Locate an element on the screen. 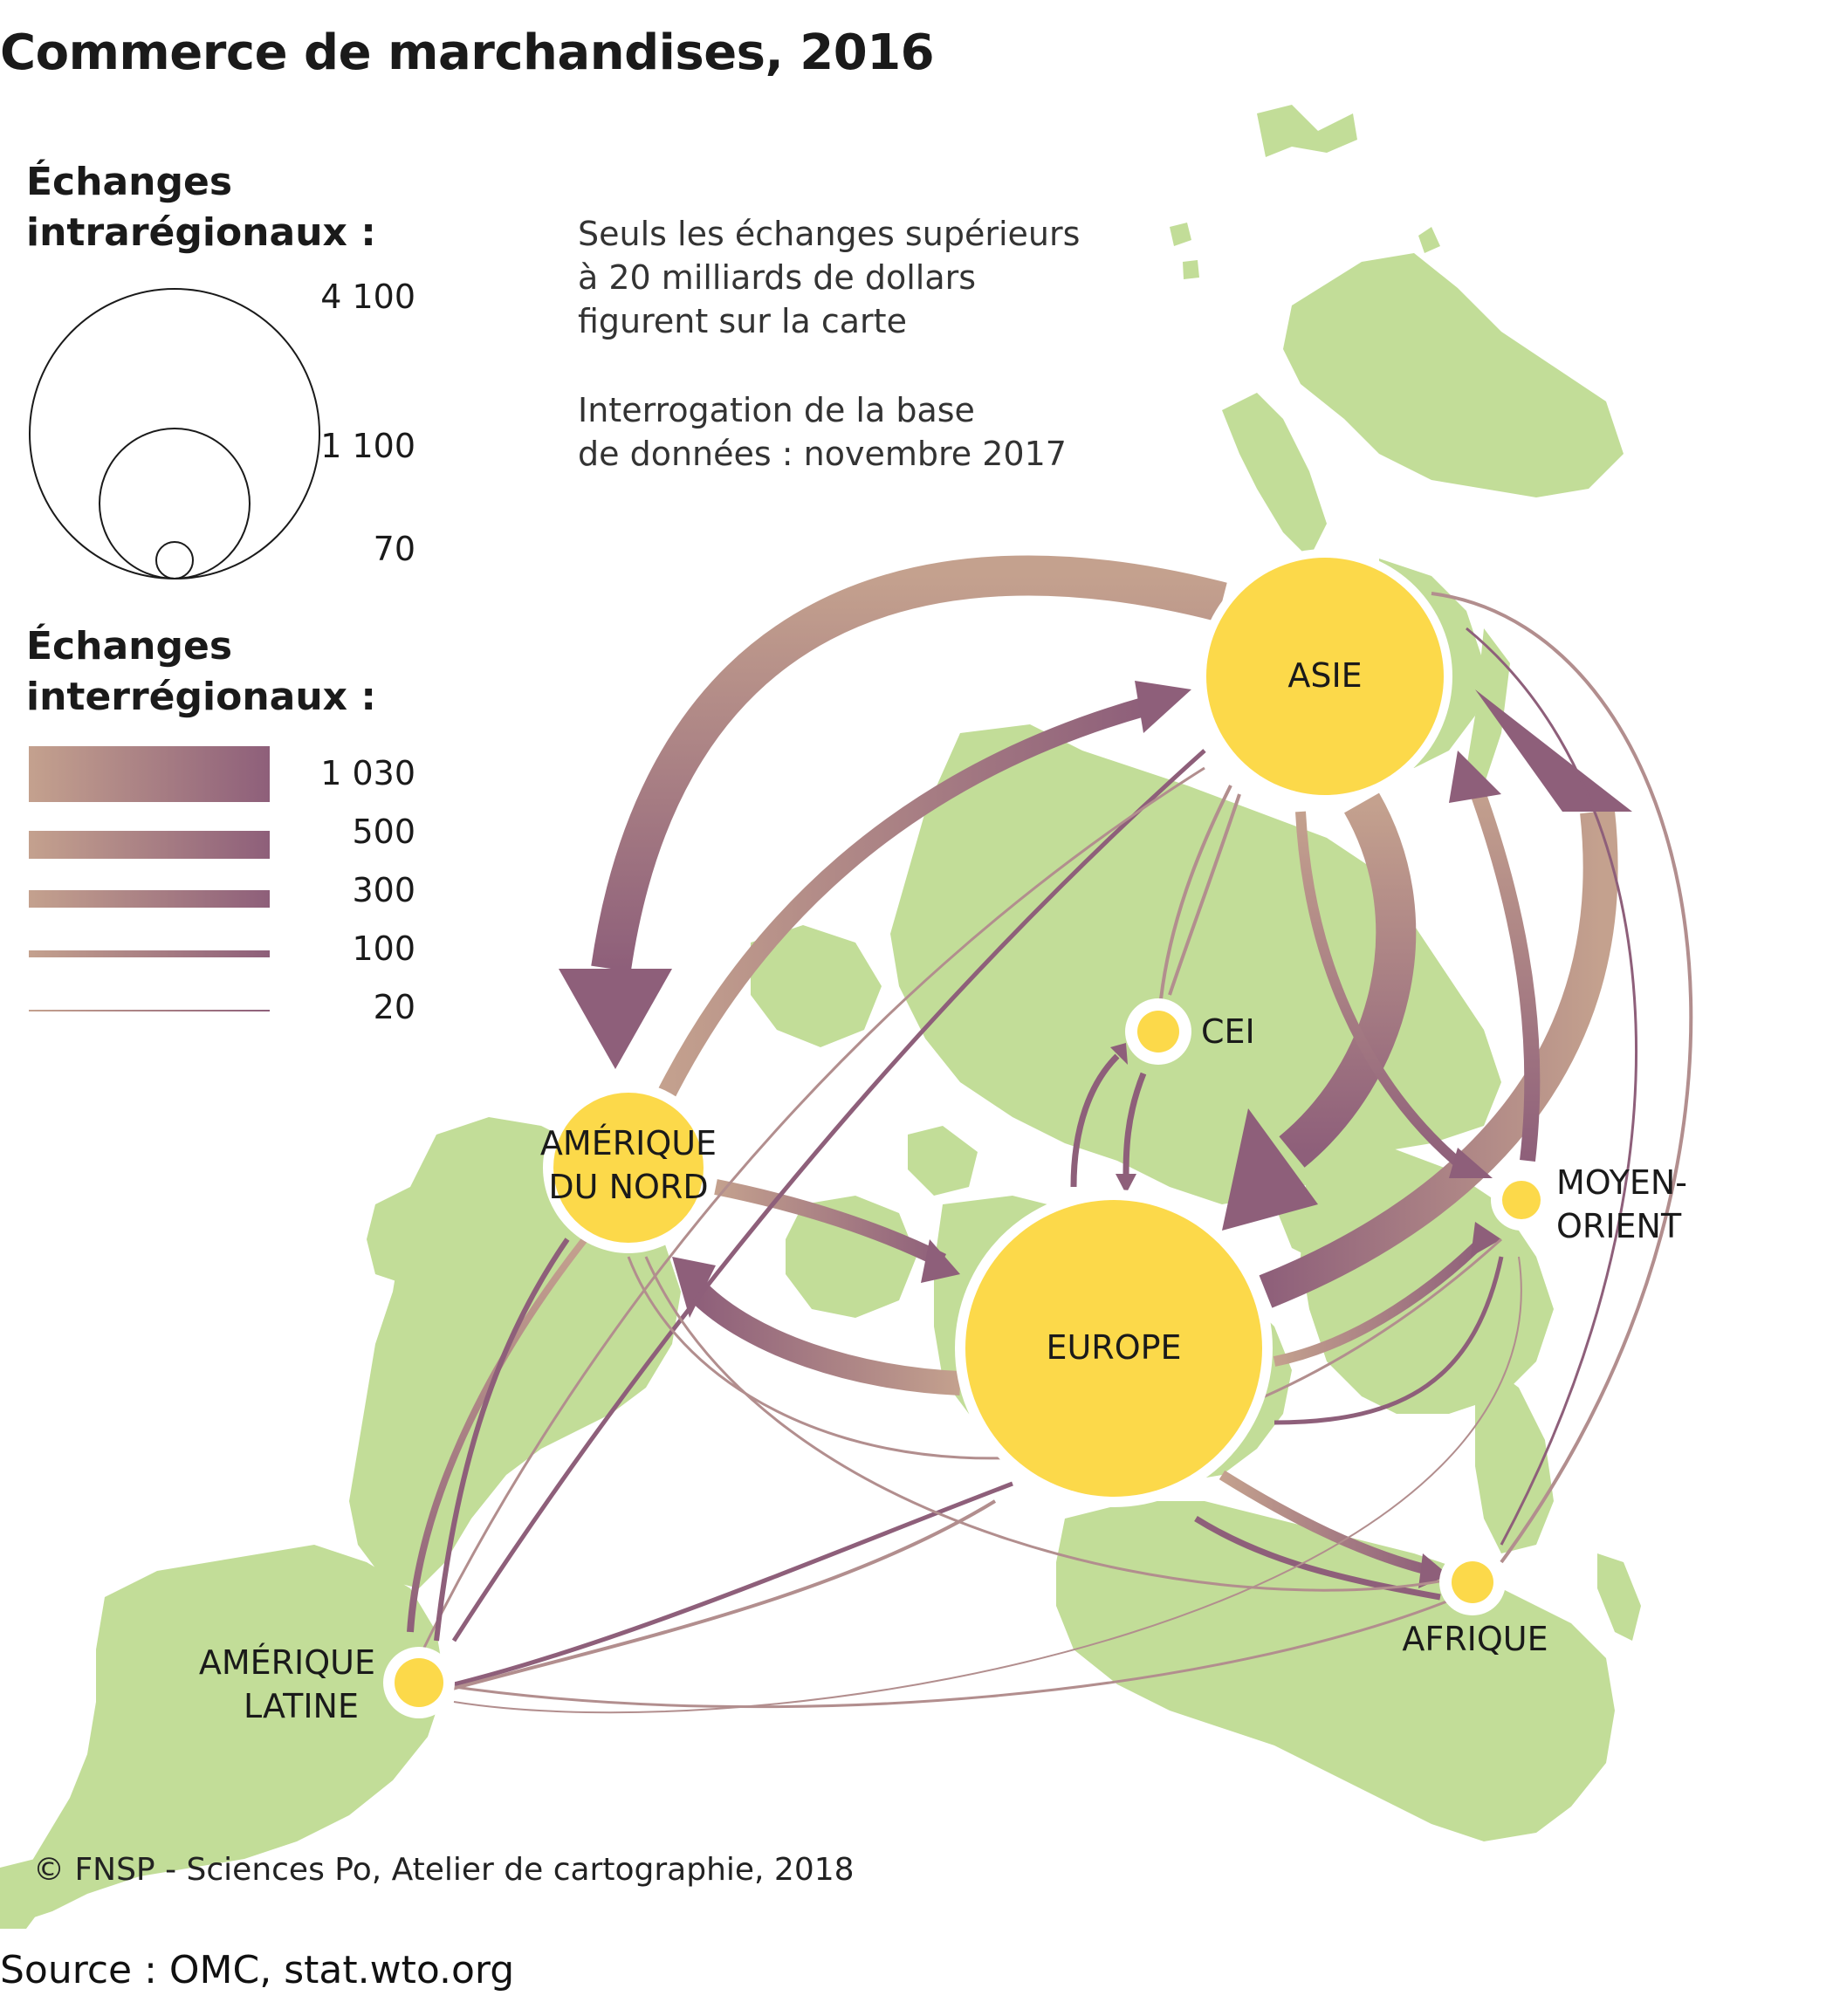 The image size is (1833, 2016). node-asie is located at coordinates (1325, 676).